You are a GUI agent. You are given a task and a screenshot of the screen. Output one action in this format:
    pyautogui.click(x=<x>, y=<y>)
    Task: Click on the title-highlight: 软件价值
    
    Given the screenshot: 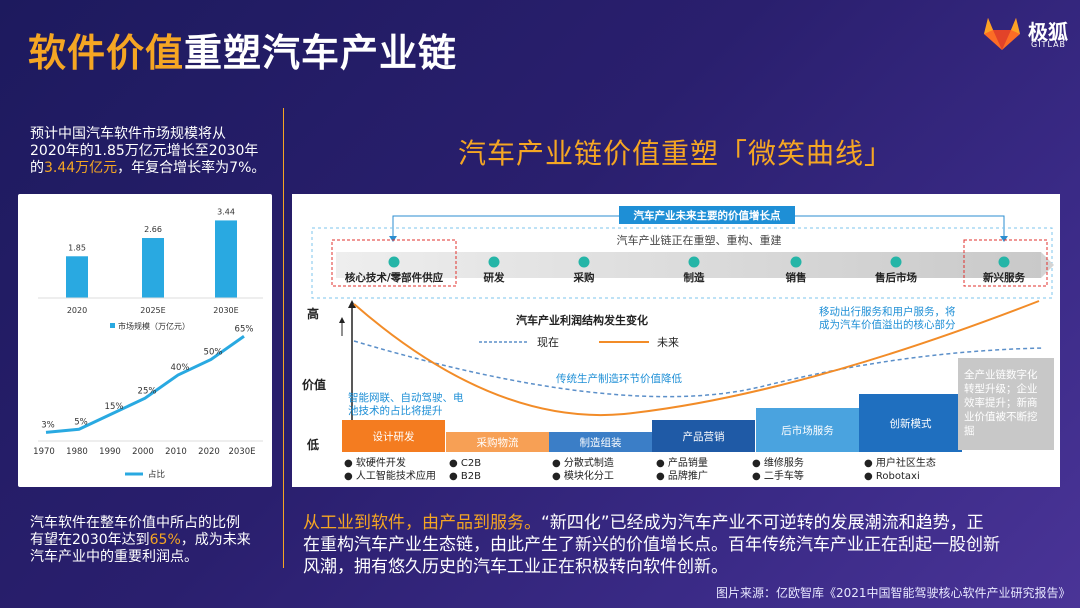 What is the action you would take?
    pyautogui.click(x=106, y=53)
    